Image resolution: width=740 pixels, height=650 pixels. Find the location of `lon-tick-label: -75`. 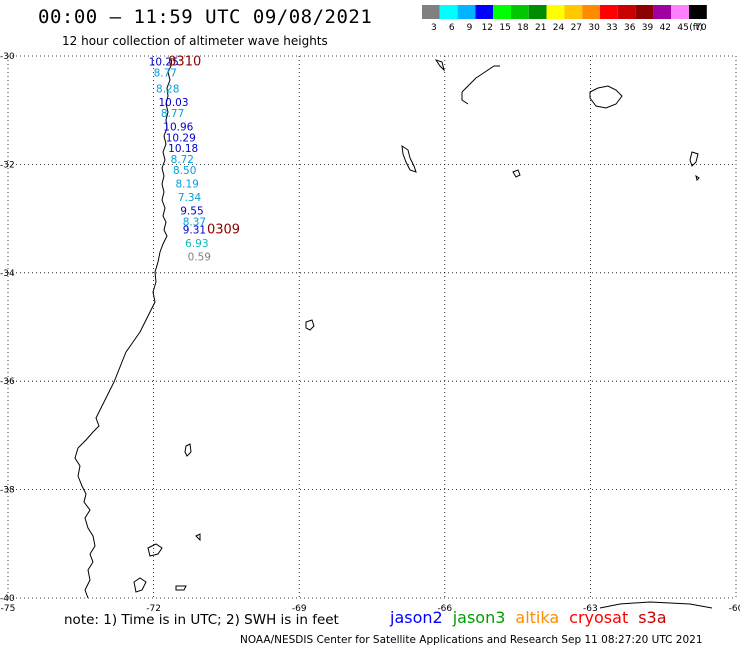

lon-tick-label: -75 is located at coordinates (8, 609).